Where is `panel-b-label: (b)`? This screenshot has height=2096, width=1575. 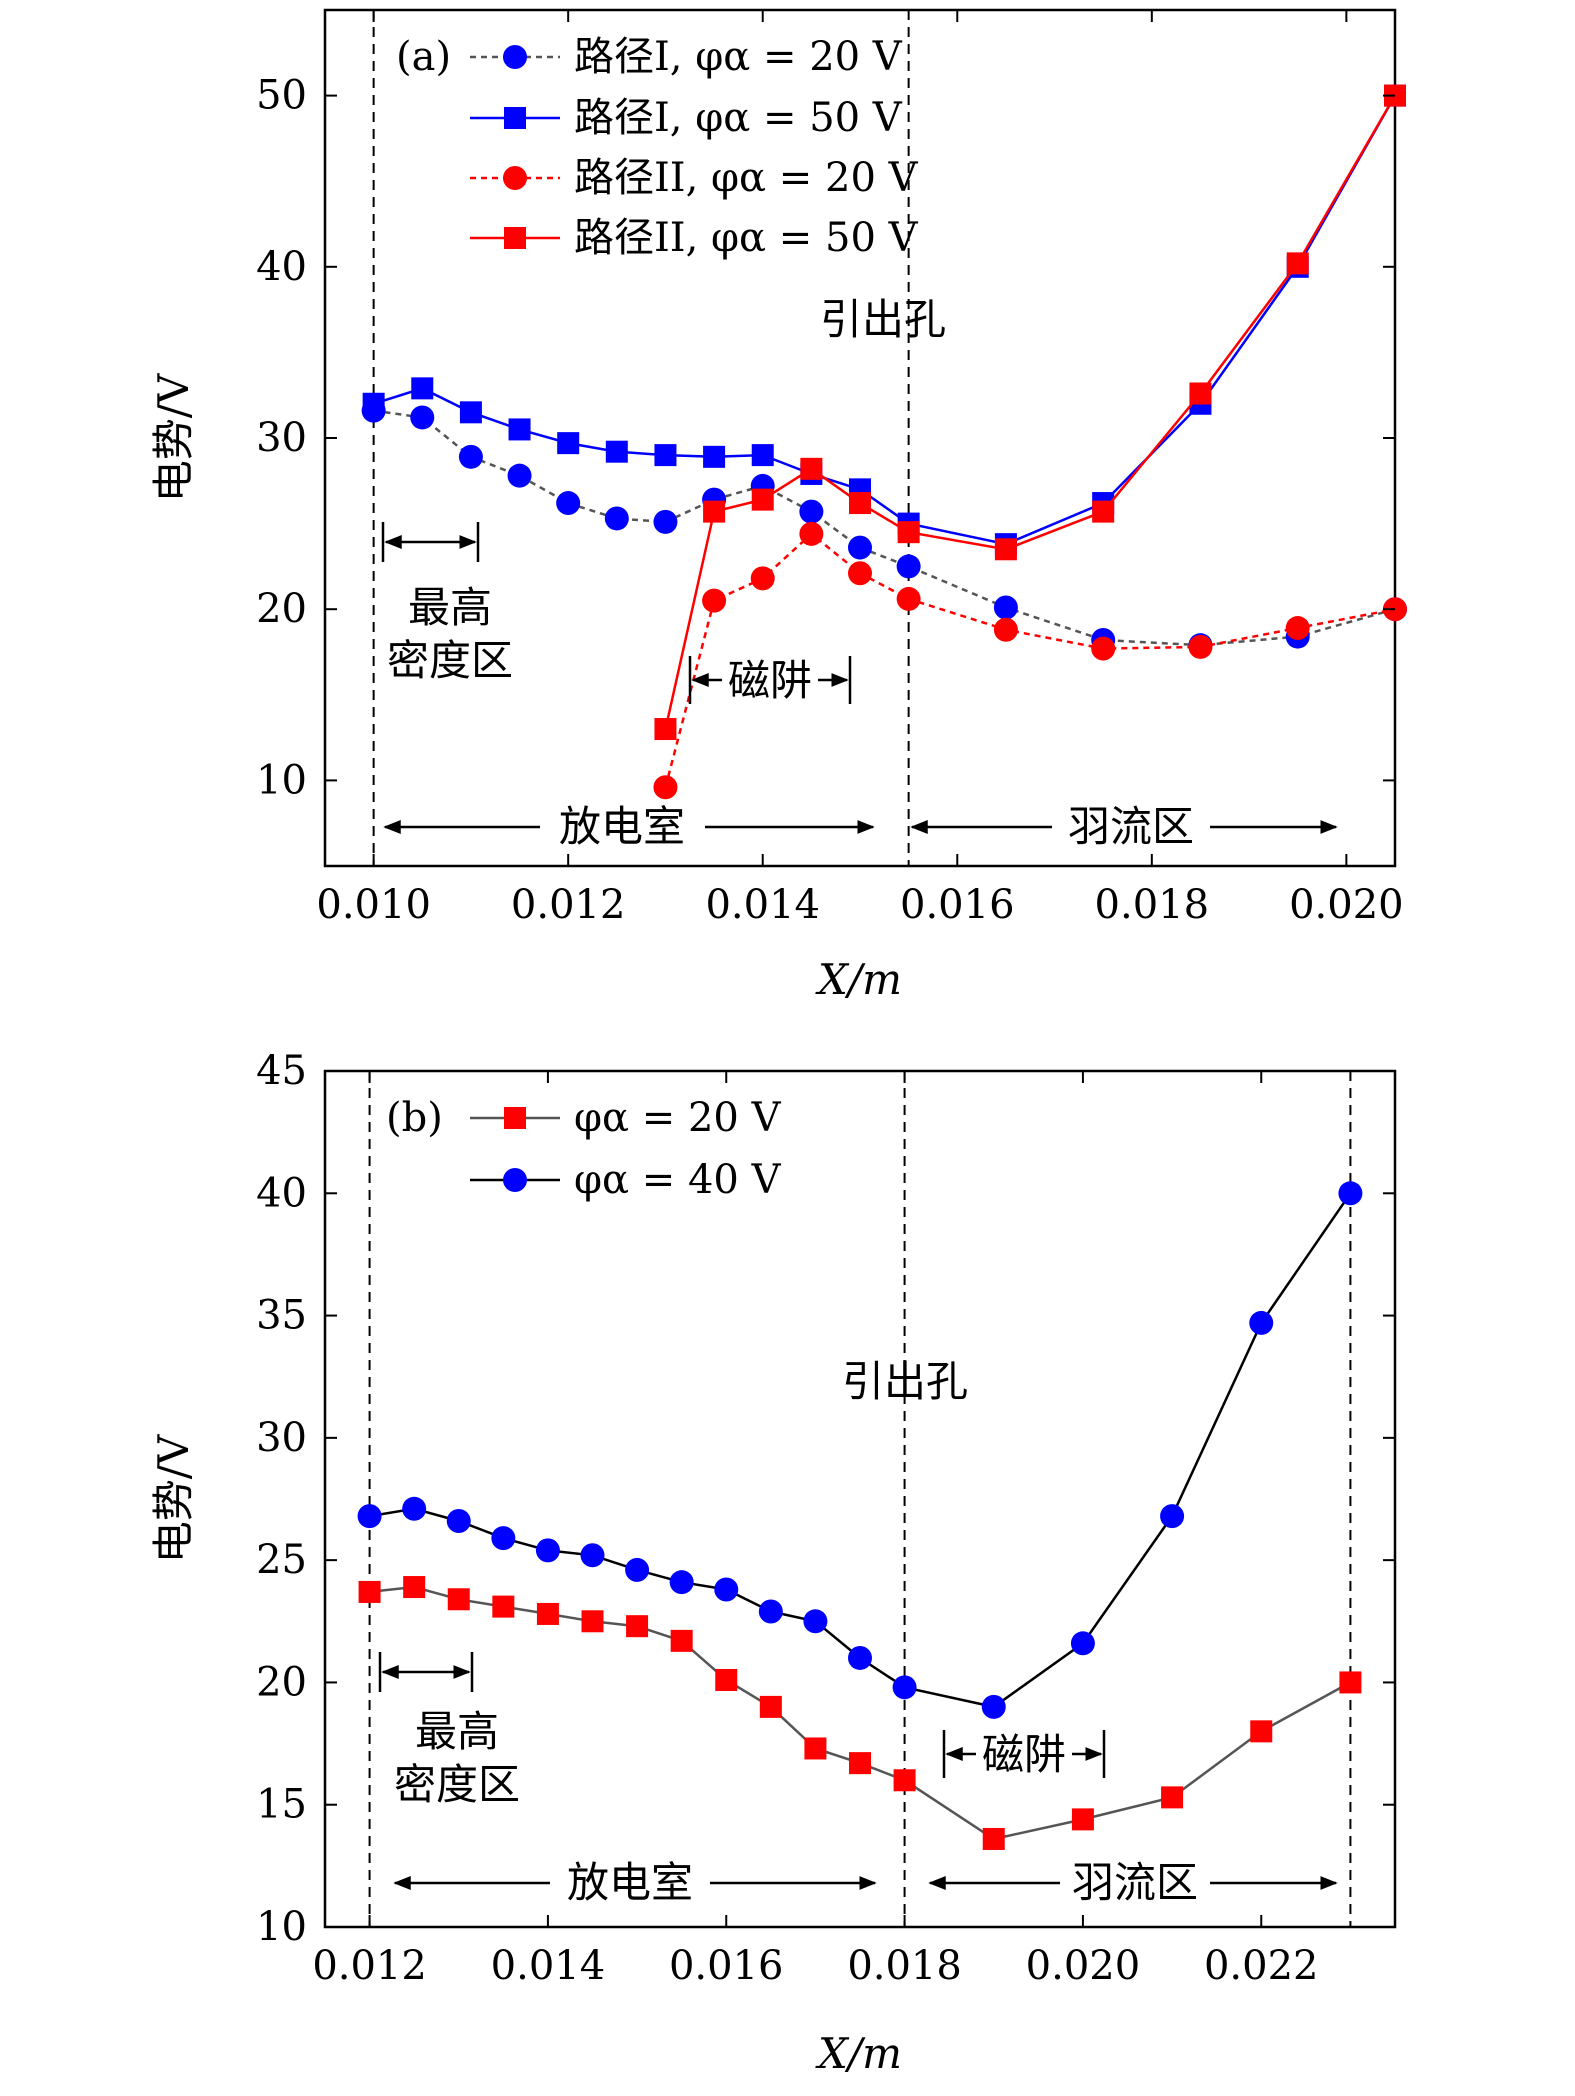 panel-b-label: (b) is located at coordinates (414, 1118).